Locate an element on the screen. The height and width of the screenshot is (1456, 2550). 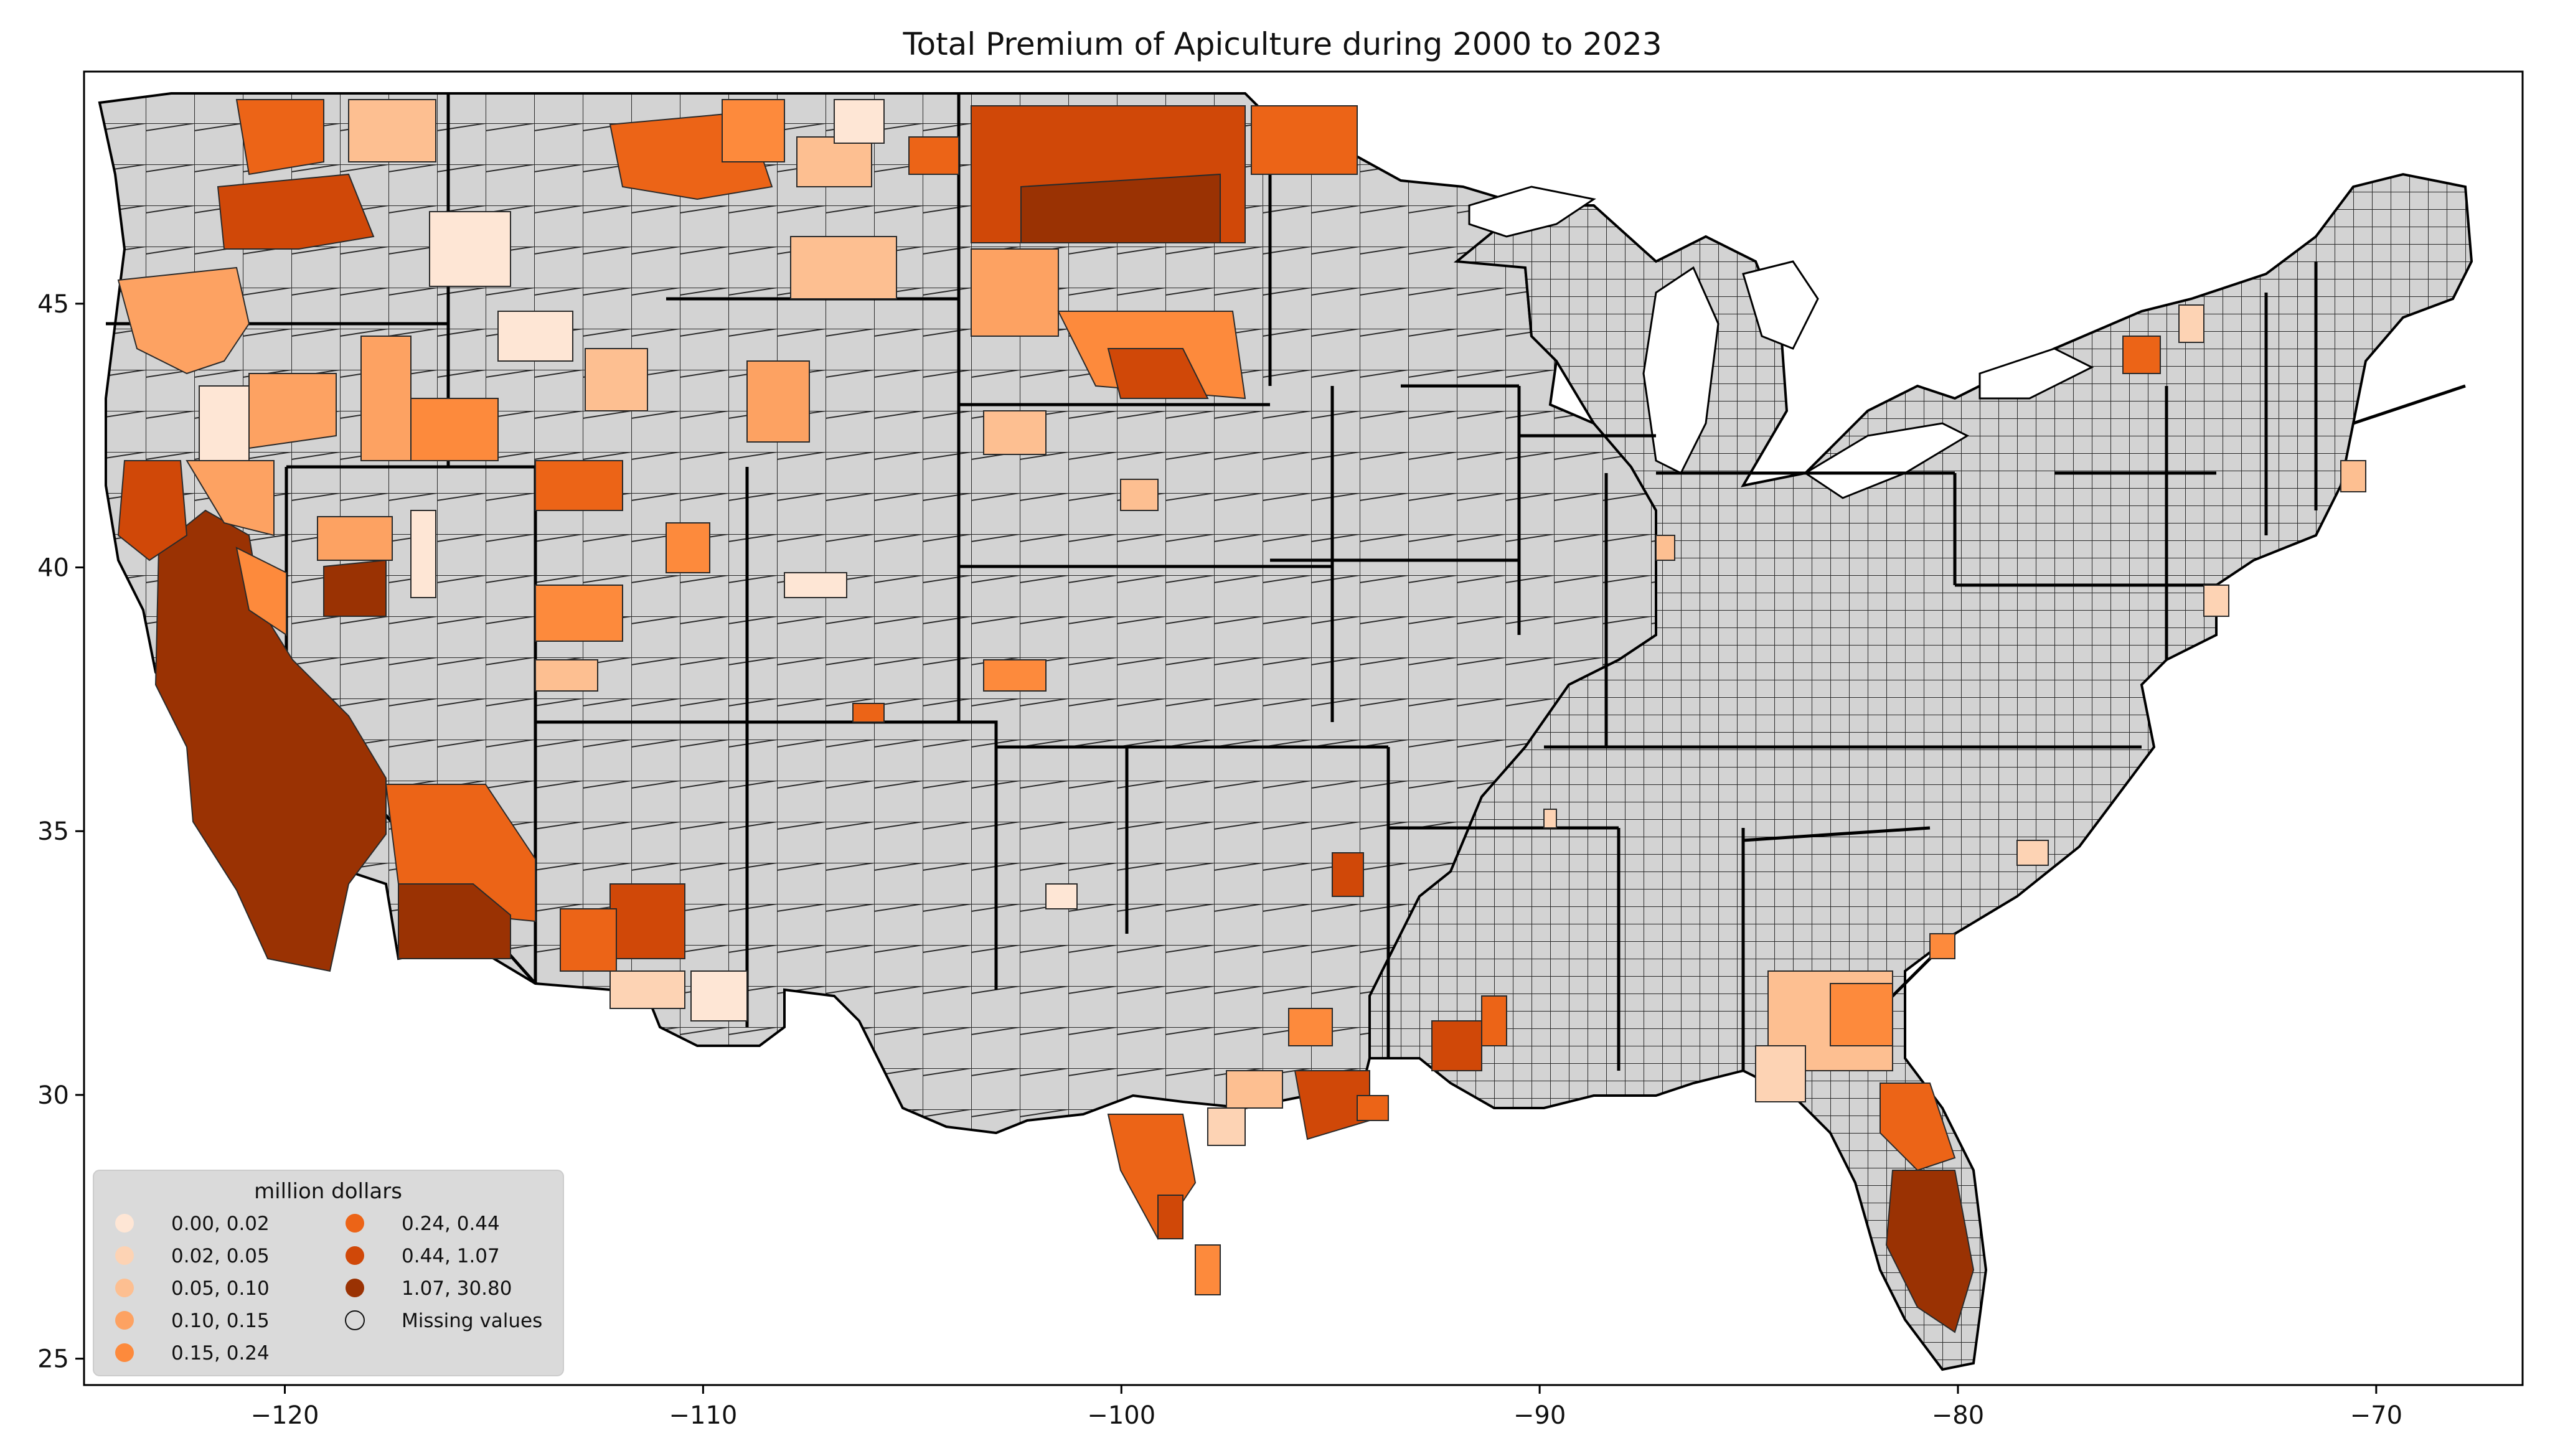
legend-entry-label: 0.02, 0.05 is located at coordinates (220, 1256).